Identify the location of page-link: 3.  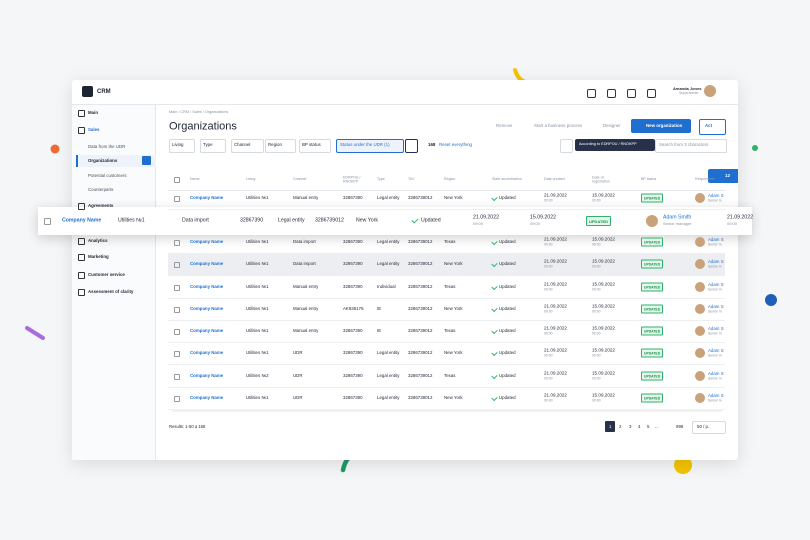
(630, 426).